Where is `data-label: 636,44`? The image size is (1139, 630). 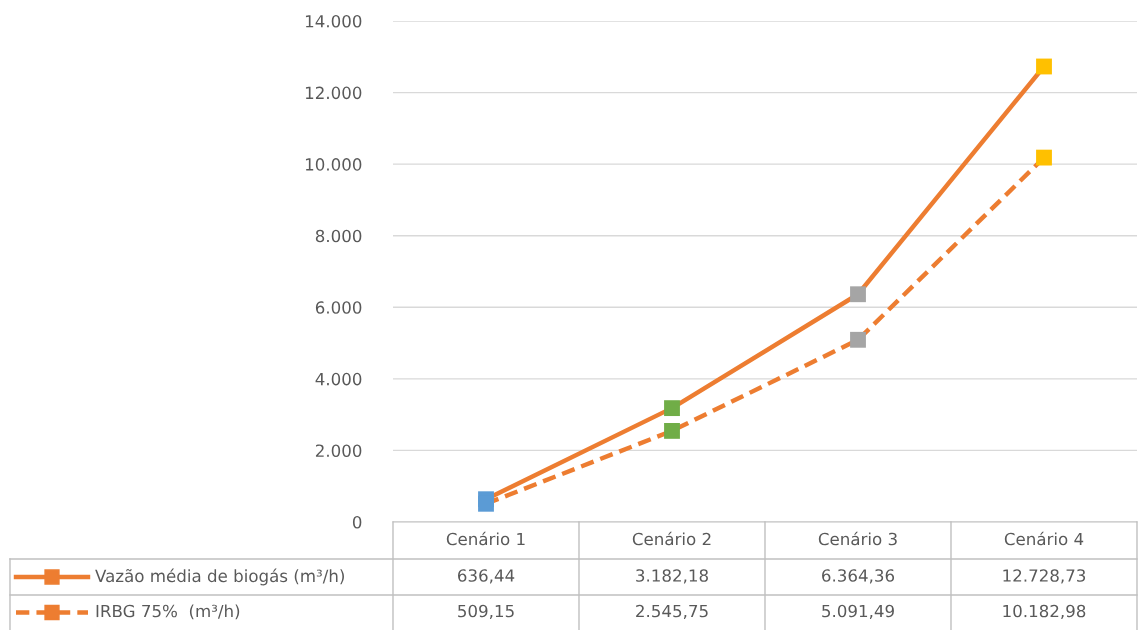
data-label: 636,44 is located at coordinates (486, 576).